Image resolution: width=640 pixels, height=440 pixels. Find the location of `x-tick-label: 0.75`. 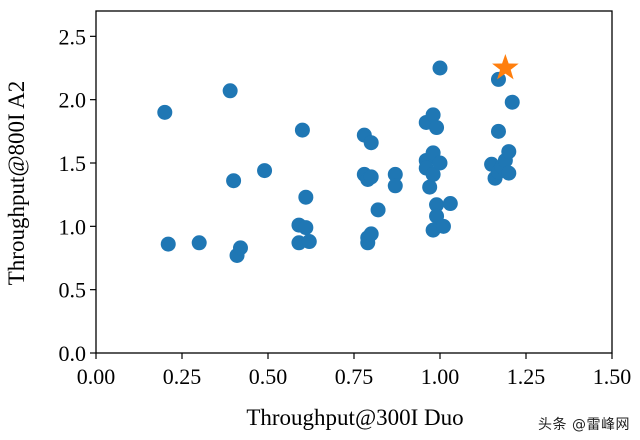

x-tick-label: 0.75 is located at coordinates (354, 376).